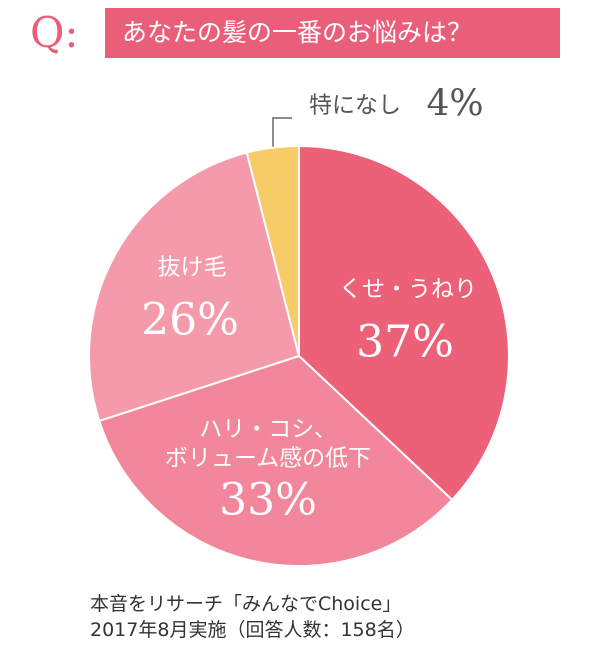 This screenshot has width=600, height=654. Describe the element at coordinates (408, 289) in the screenshot. I see `category-label: くせ・うねり` at that location.